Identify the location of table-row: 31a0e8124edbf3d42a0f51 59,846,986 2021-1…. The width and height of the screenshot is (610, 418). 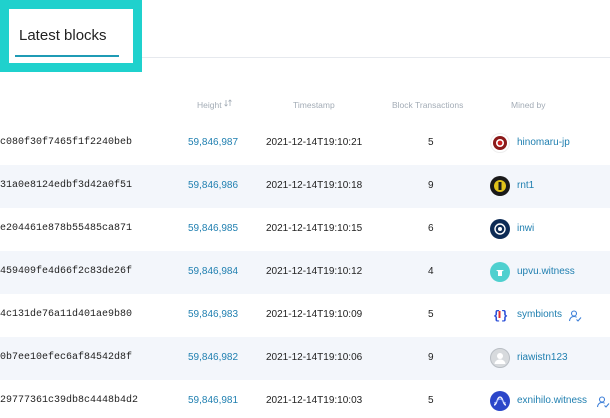
(305, 186).